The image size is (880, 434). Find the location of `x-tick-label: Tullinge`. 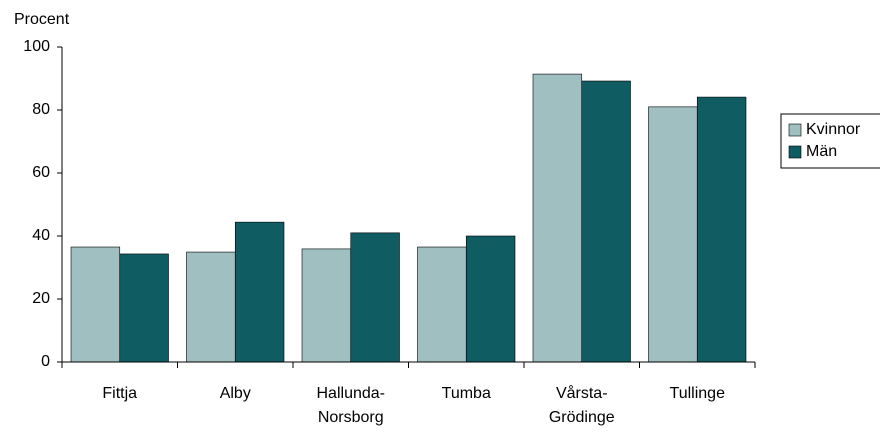

x-tick-label: Tullinge is located at coordinates (697, 393).